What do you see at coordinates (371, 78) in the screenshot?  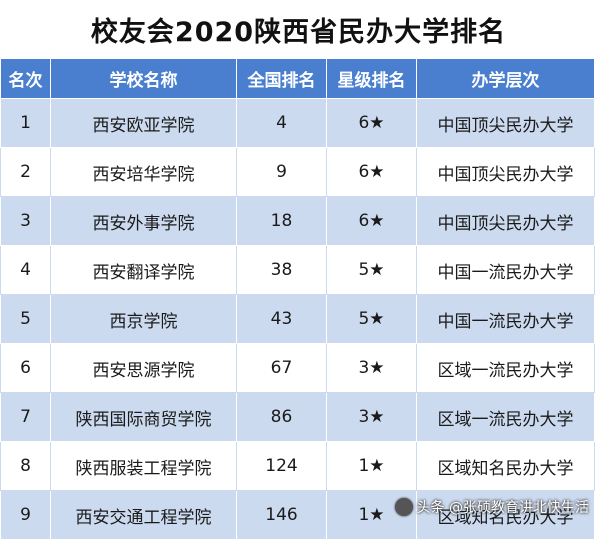 I see `header-star-rank: 星级排名` at bounding box center [371, 78].